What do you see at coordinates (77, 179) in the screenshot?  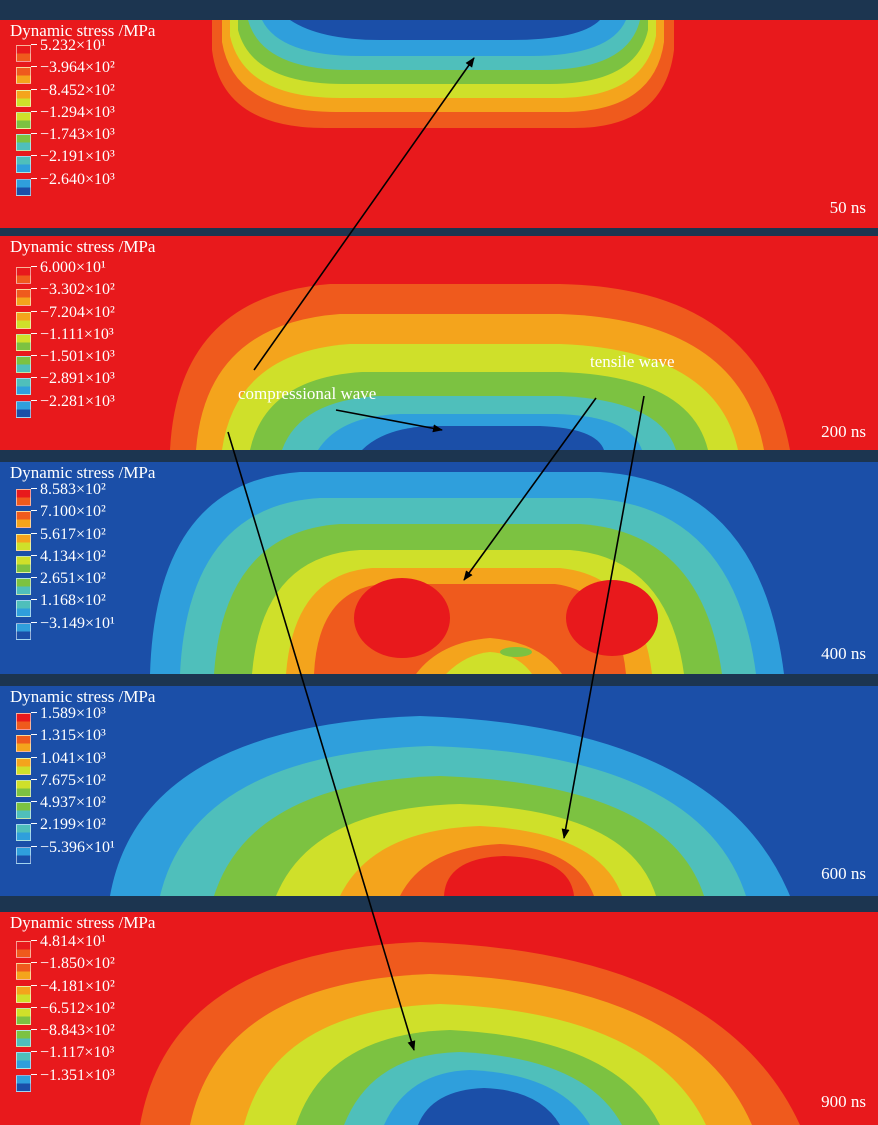 I see `legend-label: −2.640×10³` at bounding box center [77, 179].